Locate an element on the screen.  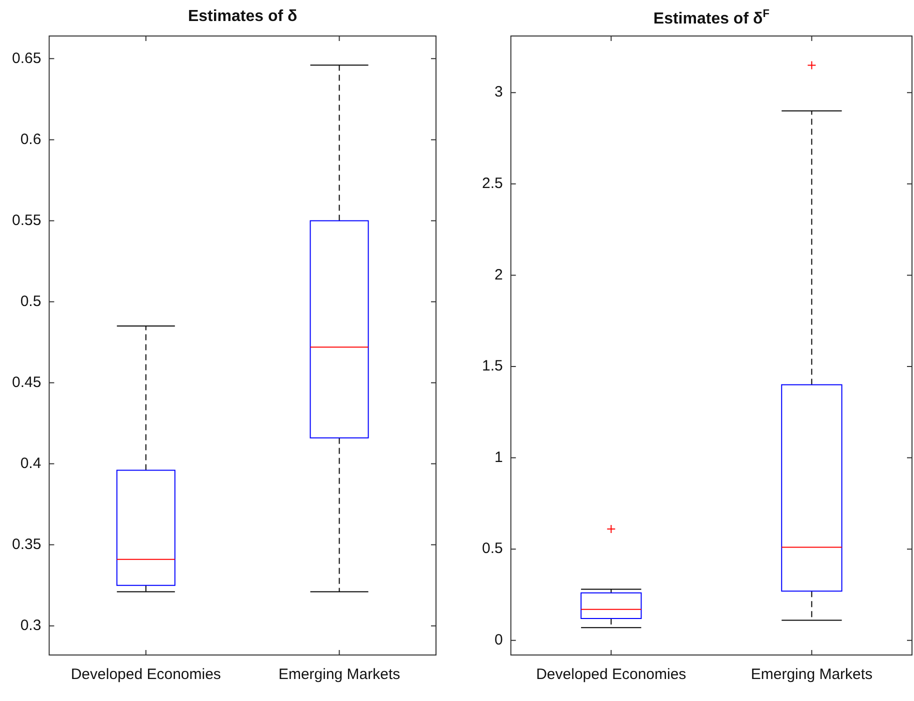
chart-title: Estimates of δ$^{F}$ is located at coordinates (711, 18).